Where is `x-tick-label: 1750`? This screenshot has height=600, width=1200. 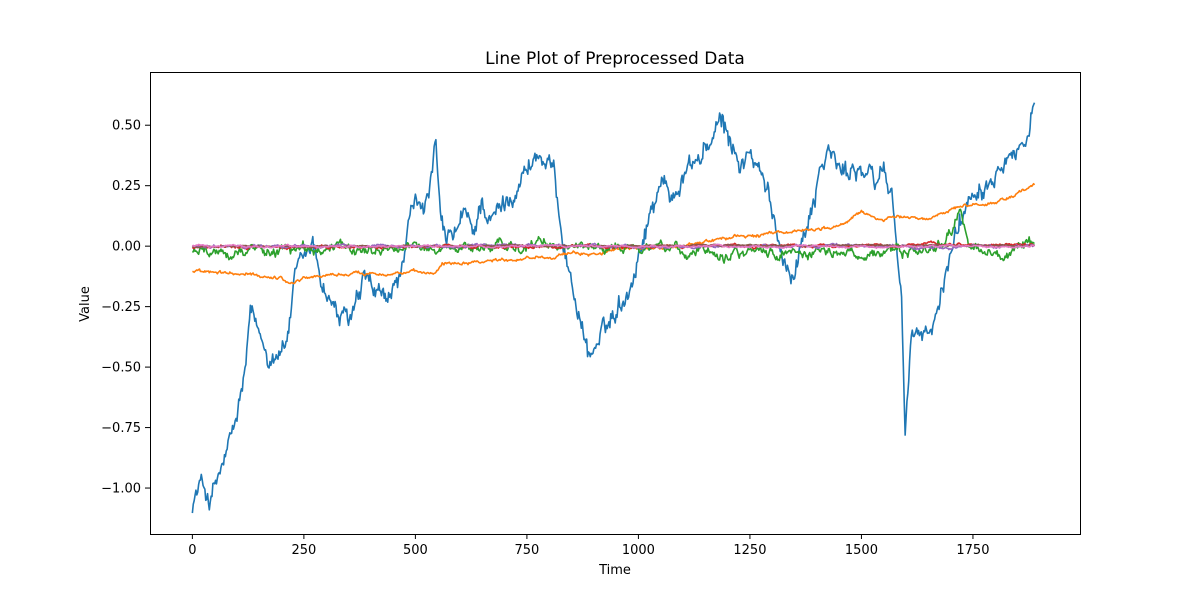 x-tick-label: 1750 is located at coordinates (972, 550).